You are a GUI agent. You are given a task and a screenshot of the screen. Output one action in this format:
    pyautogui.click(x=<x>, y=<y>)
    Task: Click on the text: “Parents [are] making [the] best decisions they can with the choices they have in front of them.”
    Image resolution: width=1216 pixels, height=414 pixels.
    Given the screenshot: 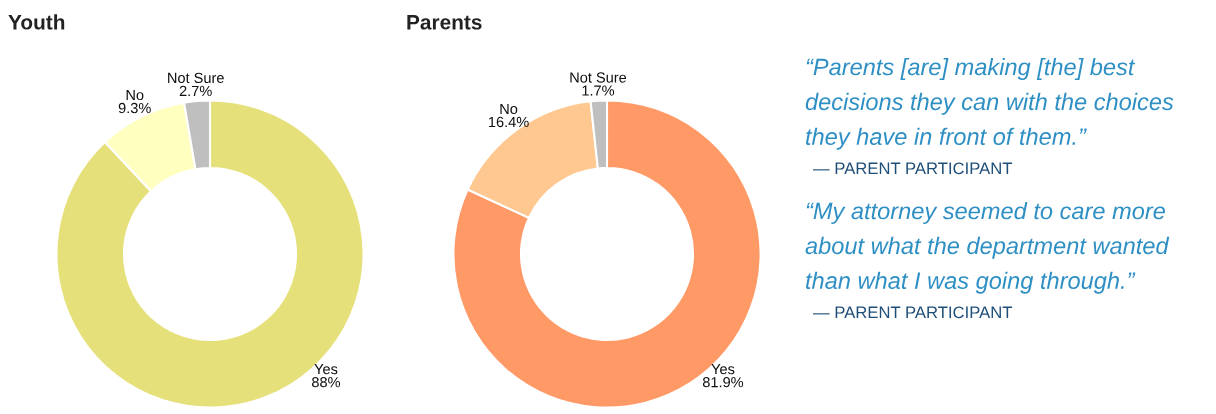 What is the action you would take?
    pyautogui.click(x=989, y=104)
    